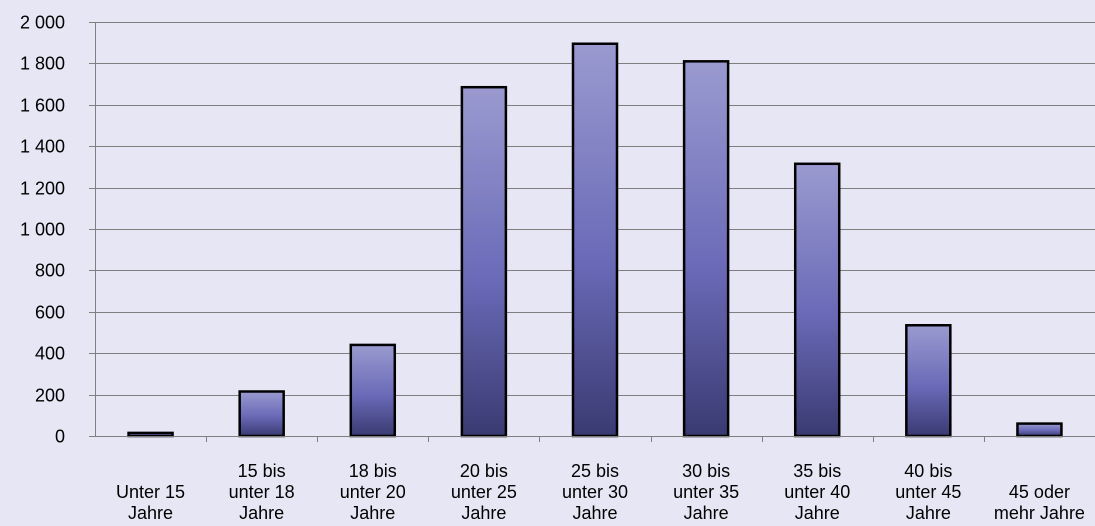 The image size is (1095, 526). Describe the element at coordinates (42, 106) in the screenshot. I see `y-tick-label: 1 600` at that location.